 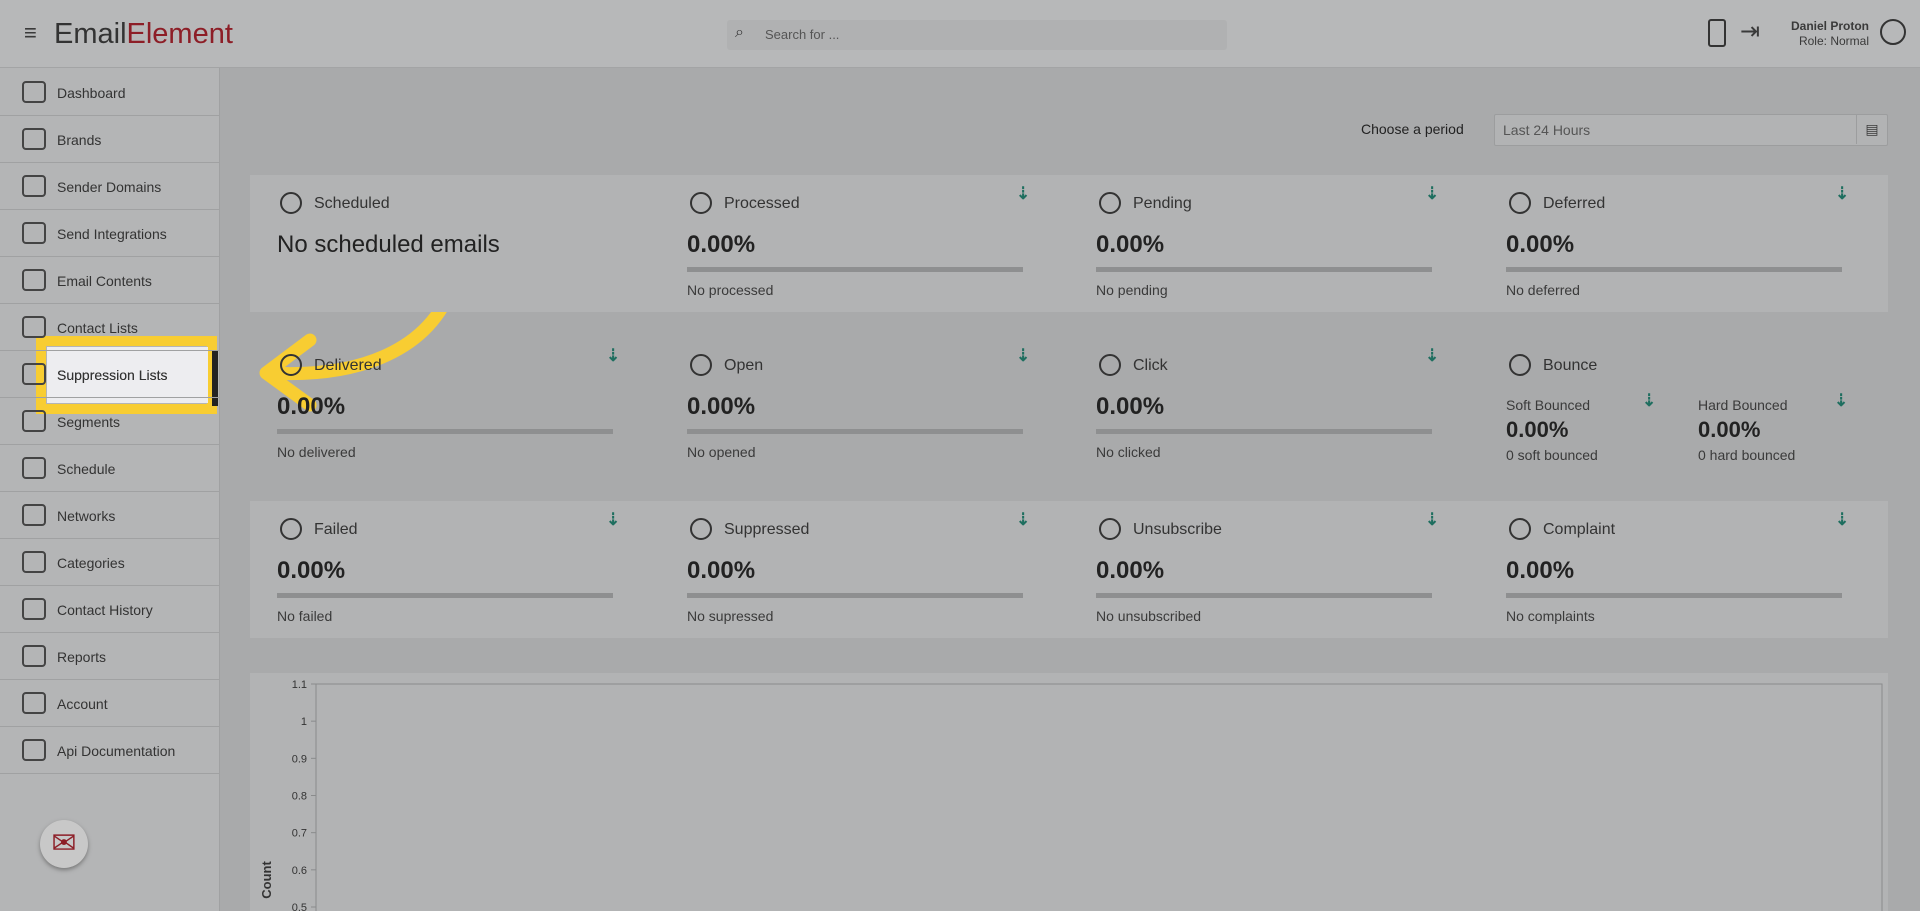 What do you see at coordinates (1412, 129) in the screenshot?
I see `period-label: Choose a period` at bounding box center [1412, 129].